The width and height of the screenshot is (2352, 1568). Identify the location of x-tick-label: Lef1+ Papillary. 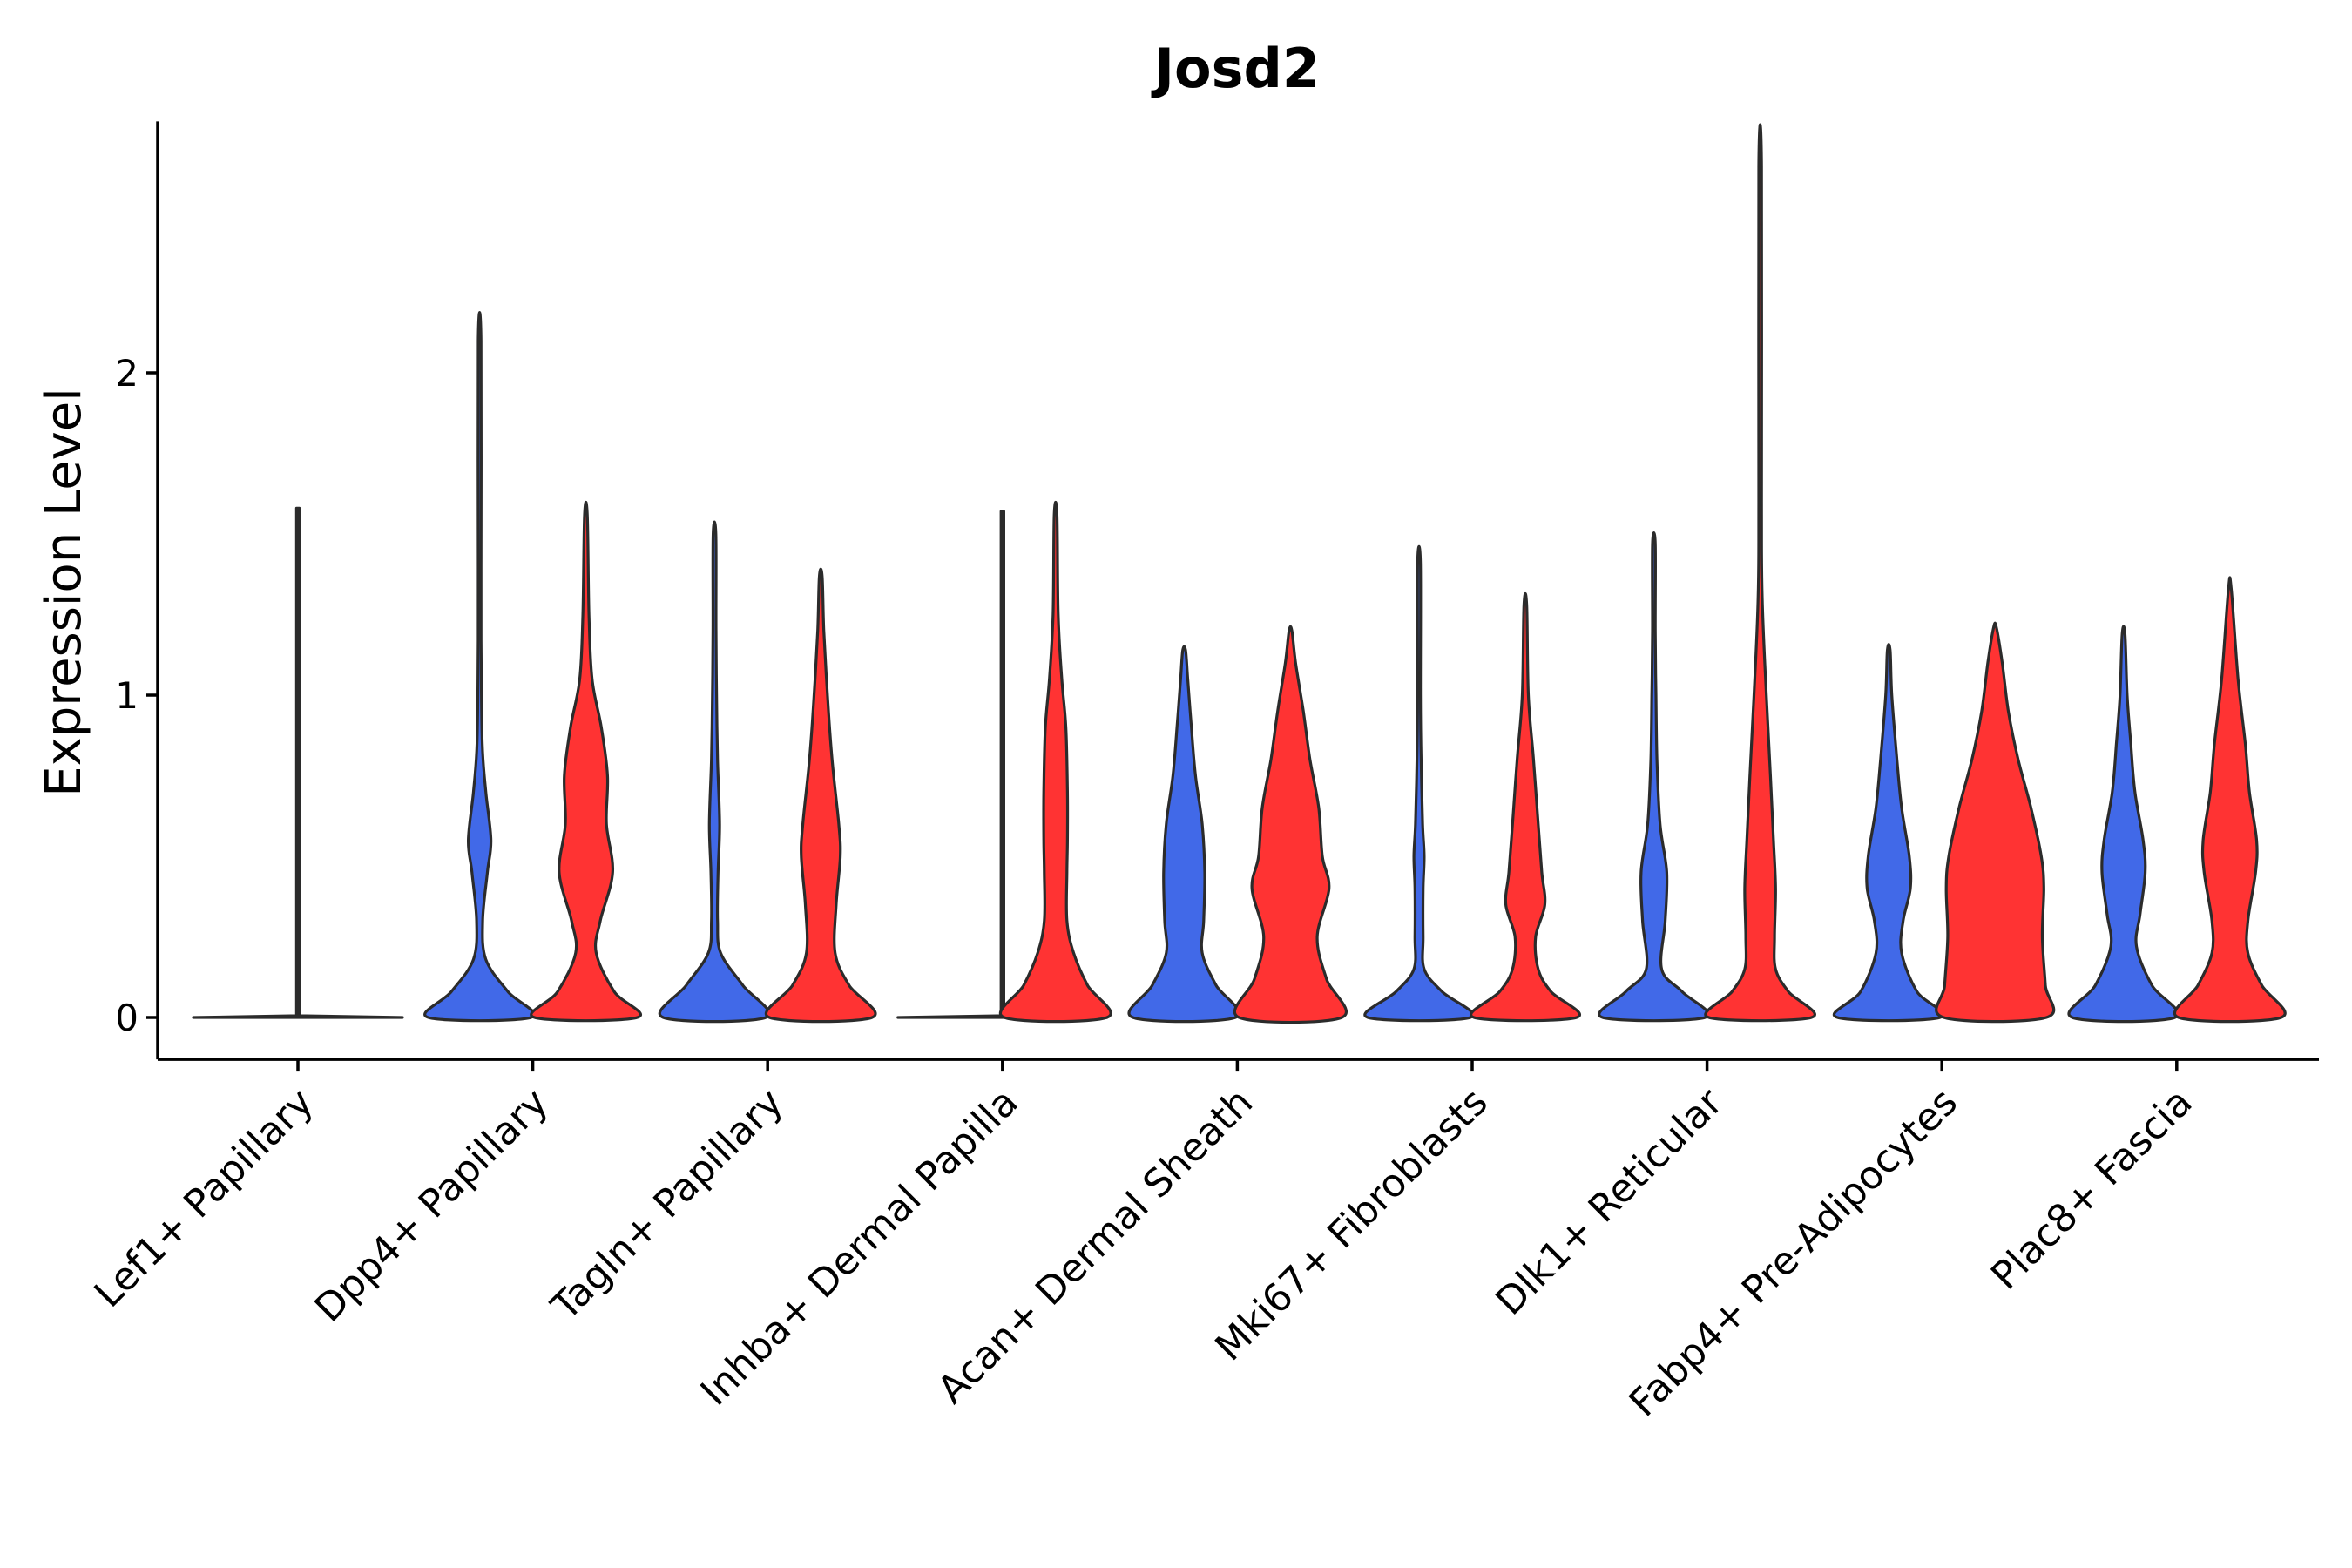
(204, 1198).